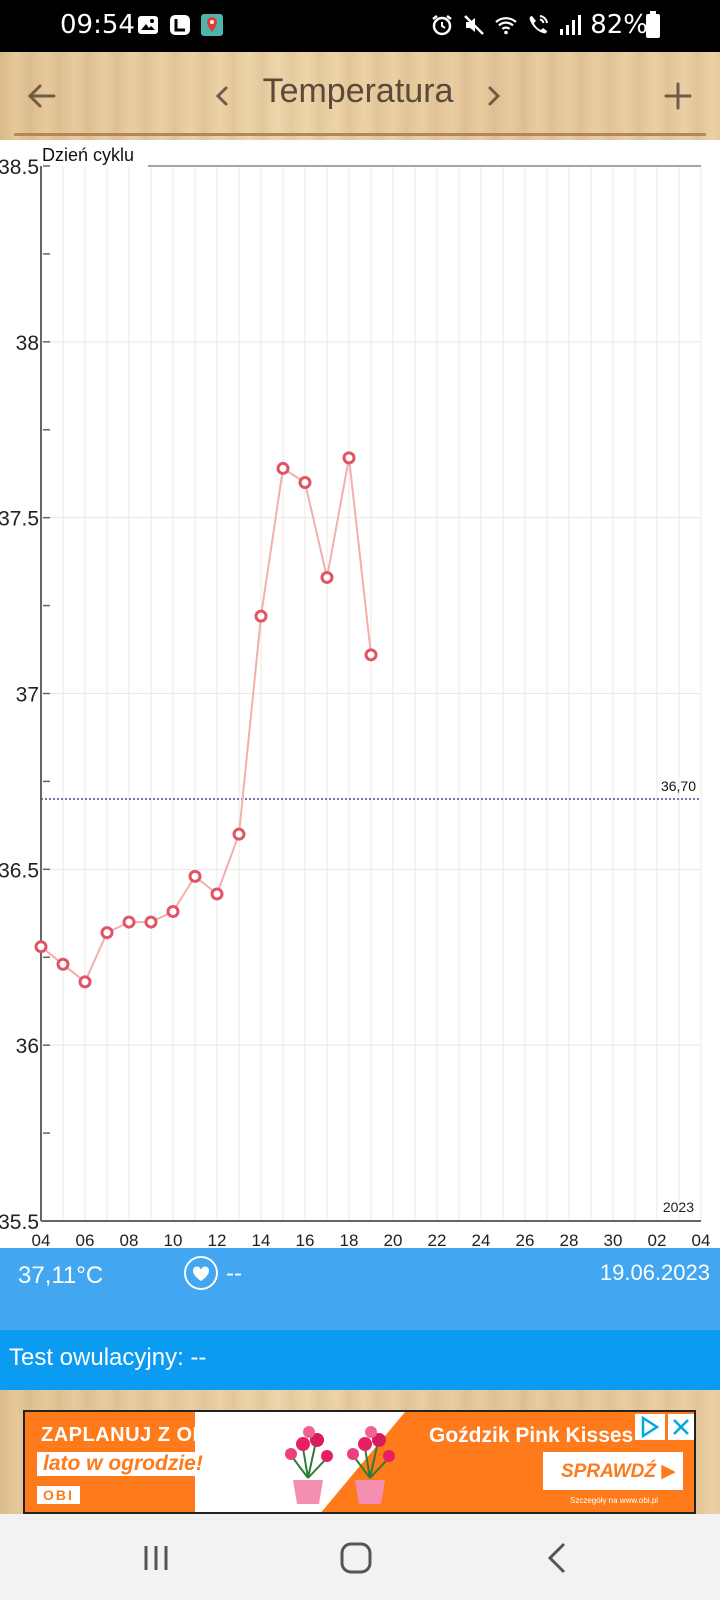  Describe the element at coordinates (173, 1239) in the screenshot. I see `x-tick-label: 10` at that location.